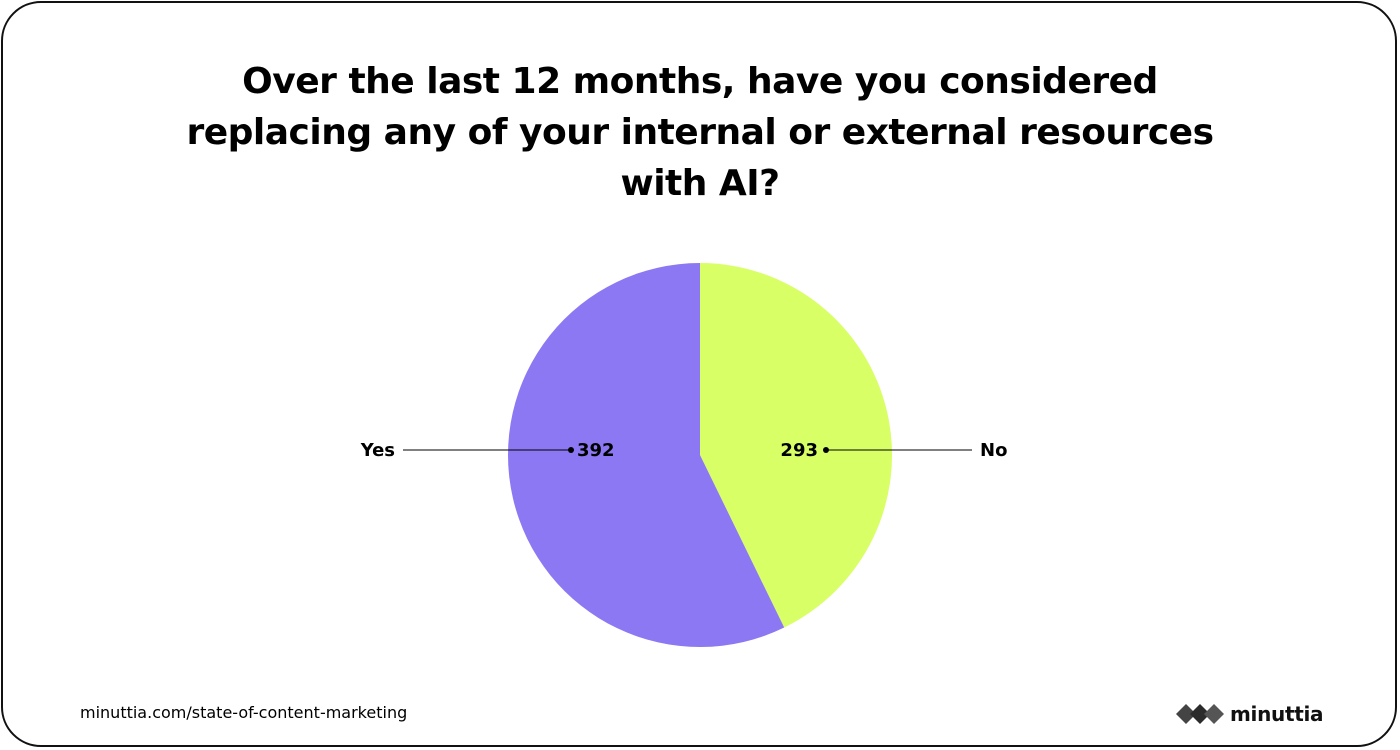 The image size is (1400, 750). I want to click on brand-logo: minuttia, so click(1250, 714).